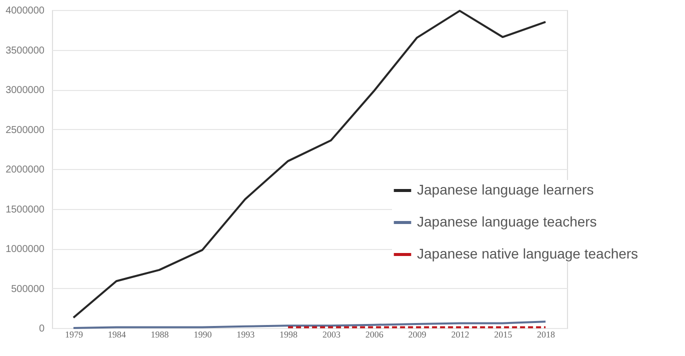 Image resolution: width=685 pixels, height=356 pixels. I want to click on x-tick-label: 1979, so click(74, 335).